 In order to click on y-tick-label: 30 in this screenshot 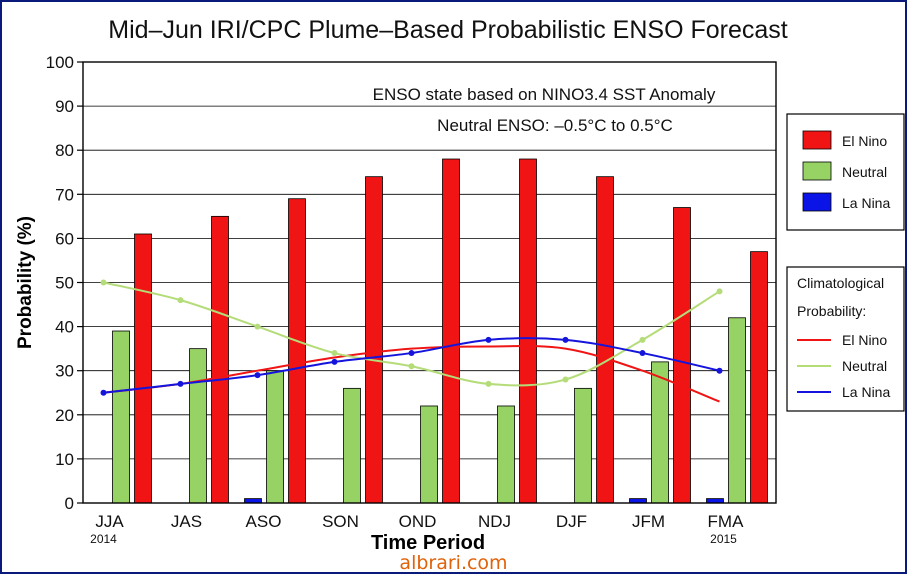, I will do `click(64, 371)`.